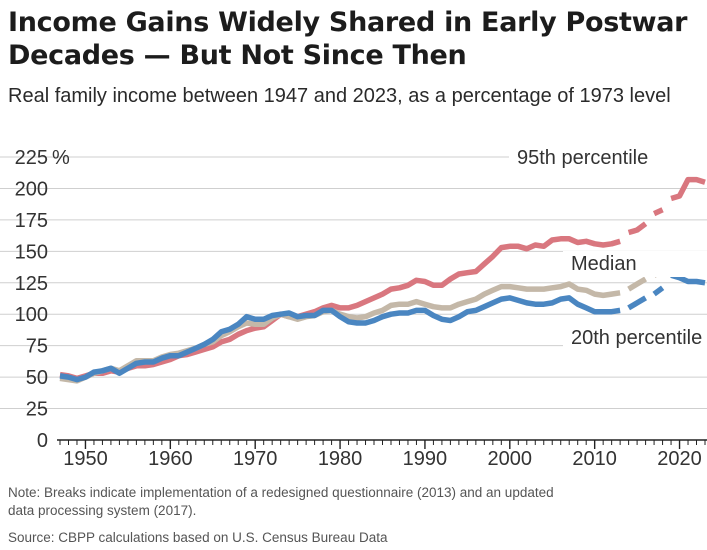 This screenshot has height=550, width=707. What do you see at coordinates (255, 459) in the screenshot?
I see `x-tick-label: 1970` at bounding box center [255, 459].